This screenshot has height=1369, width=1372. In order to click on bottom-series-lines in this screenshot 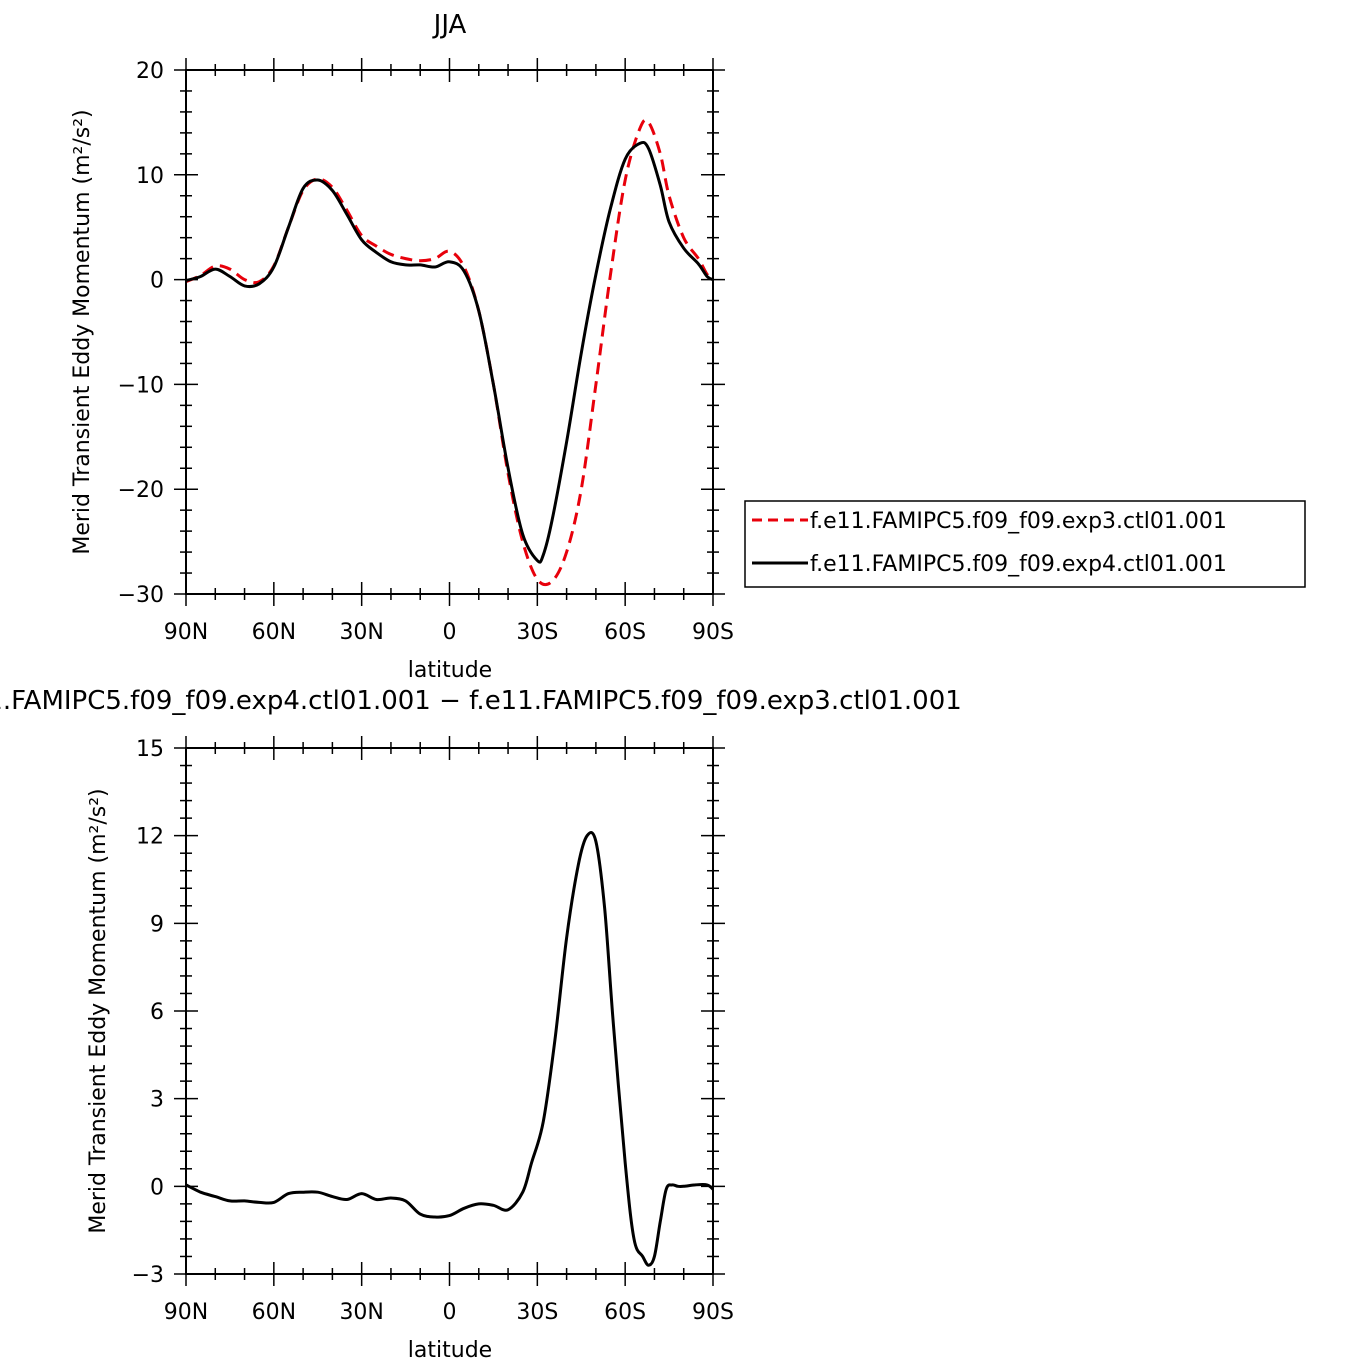, I will do `click(450, 1049)`.